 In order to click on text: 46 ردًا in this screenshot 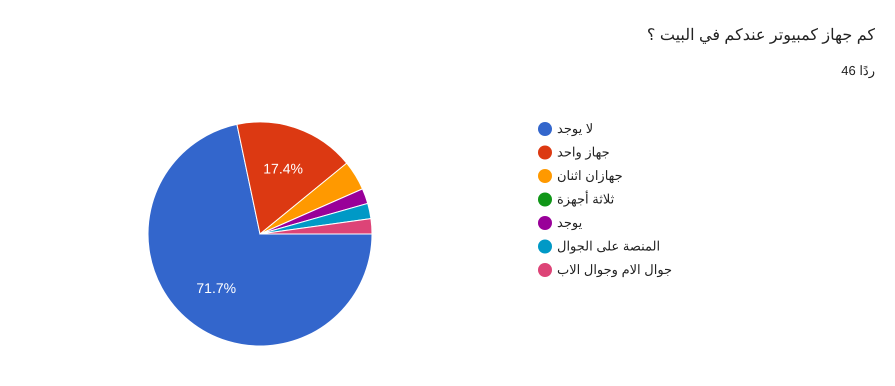, I will do `click(858, 71)`.